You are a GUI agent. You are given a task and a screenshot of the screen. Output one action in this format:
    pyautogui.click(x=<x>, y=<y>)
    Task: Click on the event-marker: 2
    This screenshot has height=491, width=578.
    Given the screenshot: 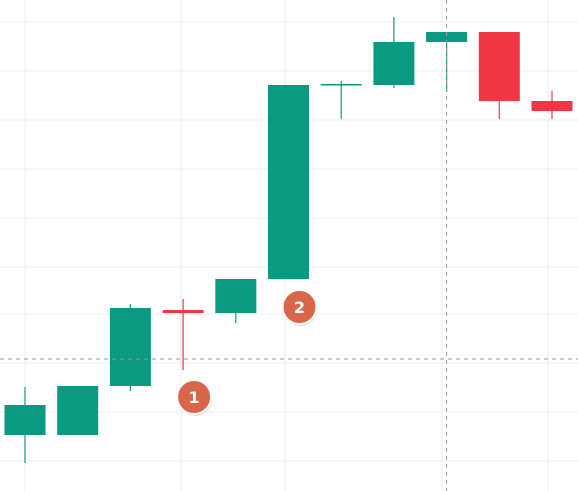 What is the action you would take?
    pyautogui.click(x=299, y=307)
    